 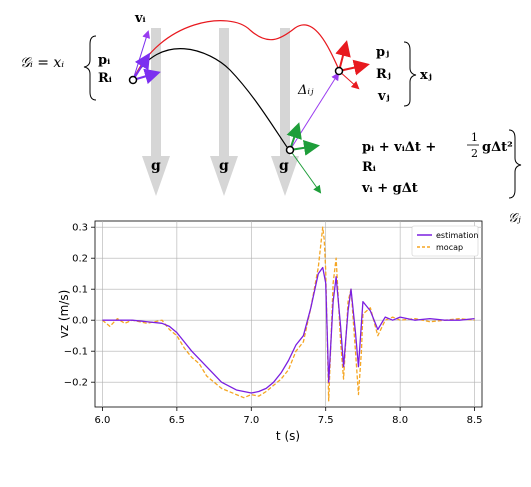 What do you see at coordinates (64, 314) in the screenshot?
I see `y-axis-label: vz (m/s)` at bounding box center [64, 314].